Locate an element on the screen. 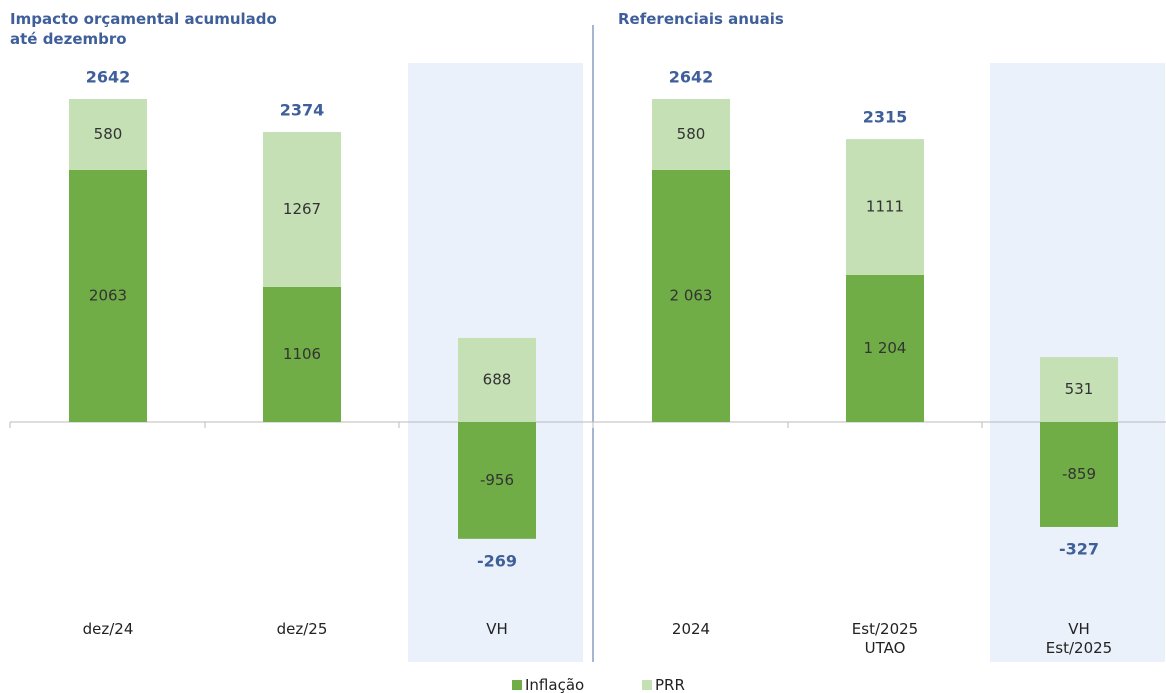 This screenshot has height=693, width=1166. x-tick-label: Est/2025 UTAO is located at coordinates (885, 638).